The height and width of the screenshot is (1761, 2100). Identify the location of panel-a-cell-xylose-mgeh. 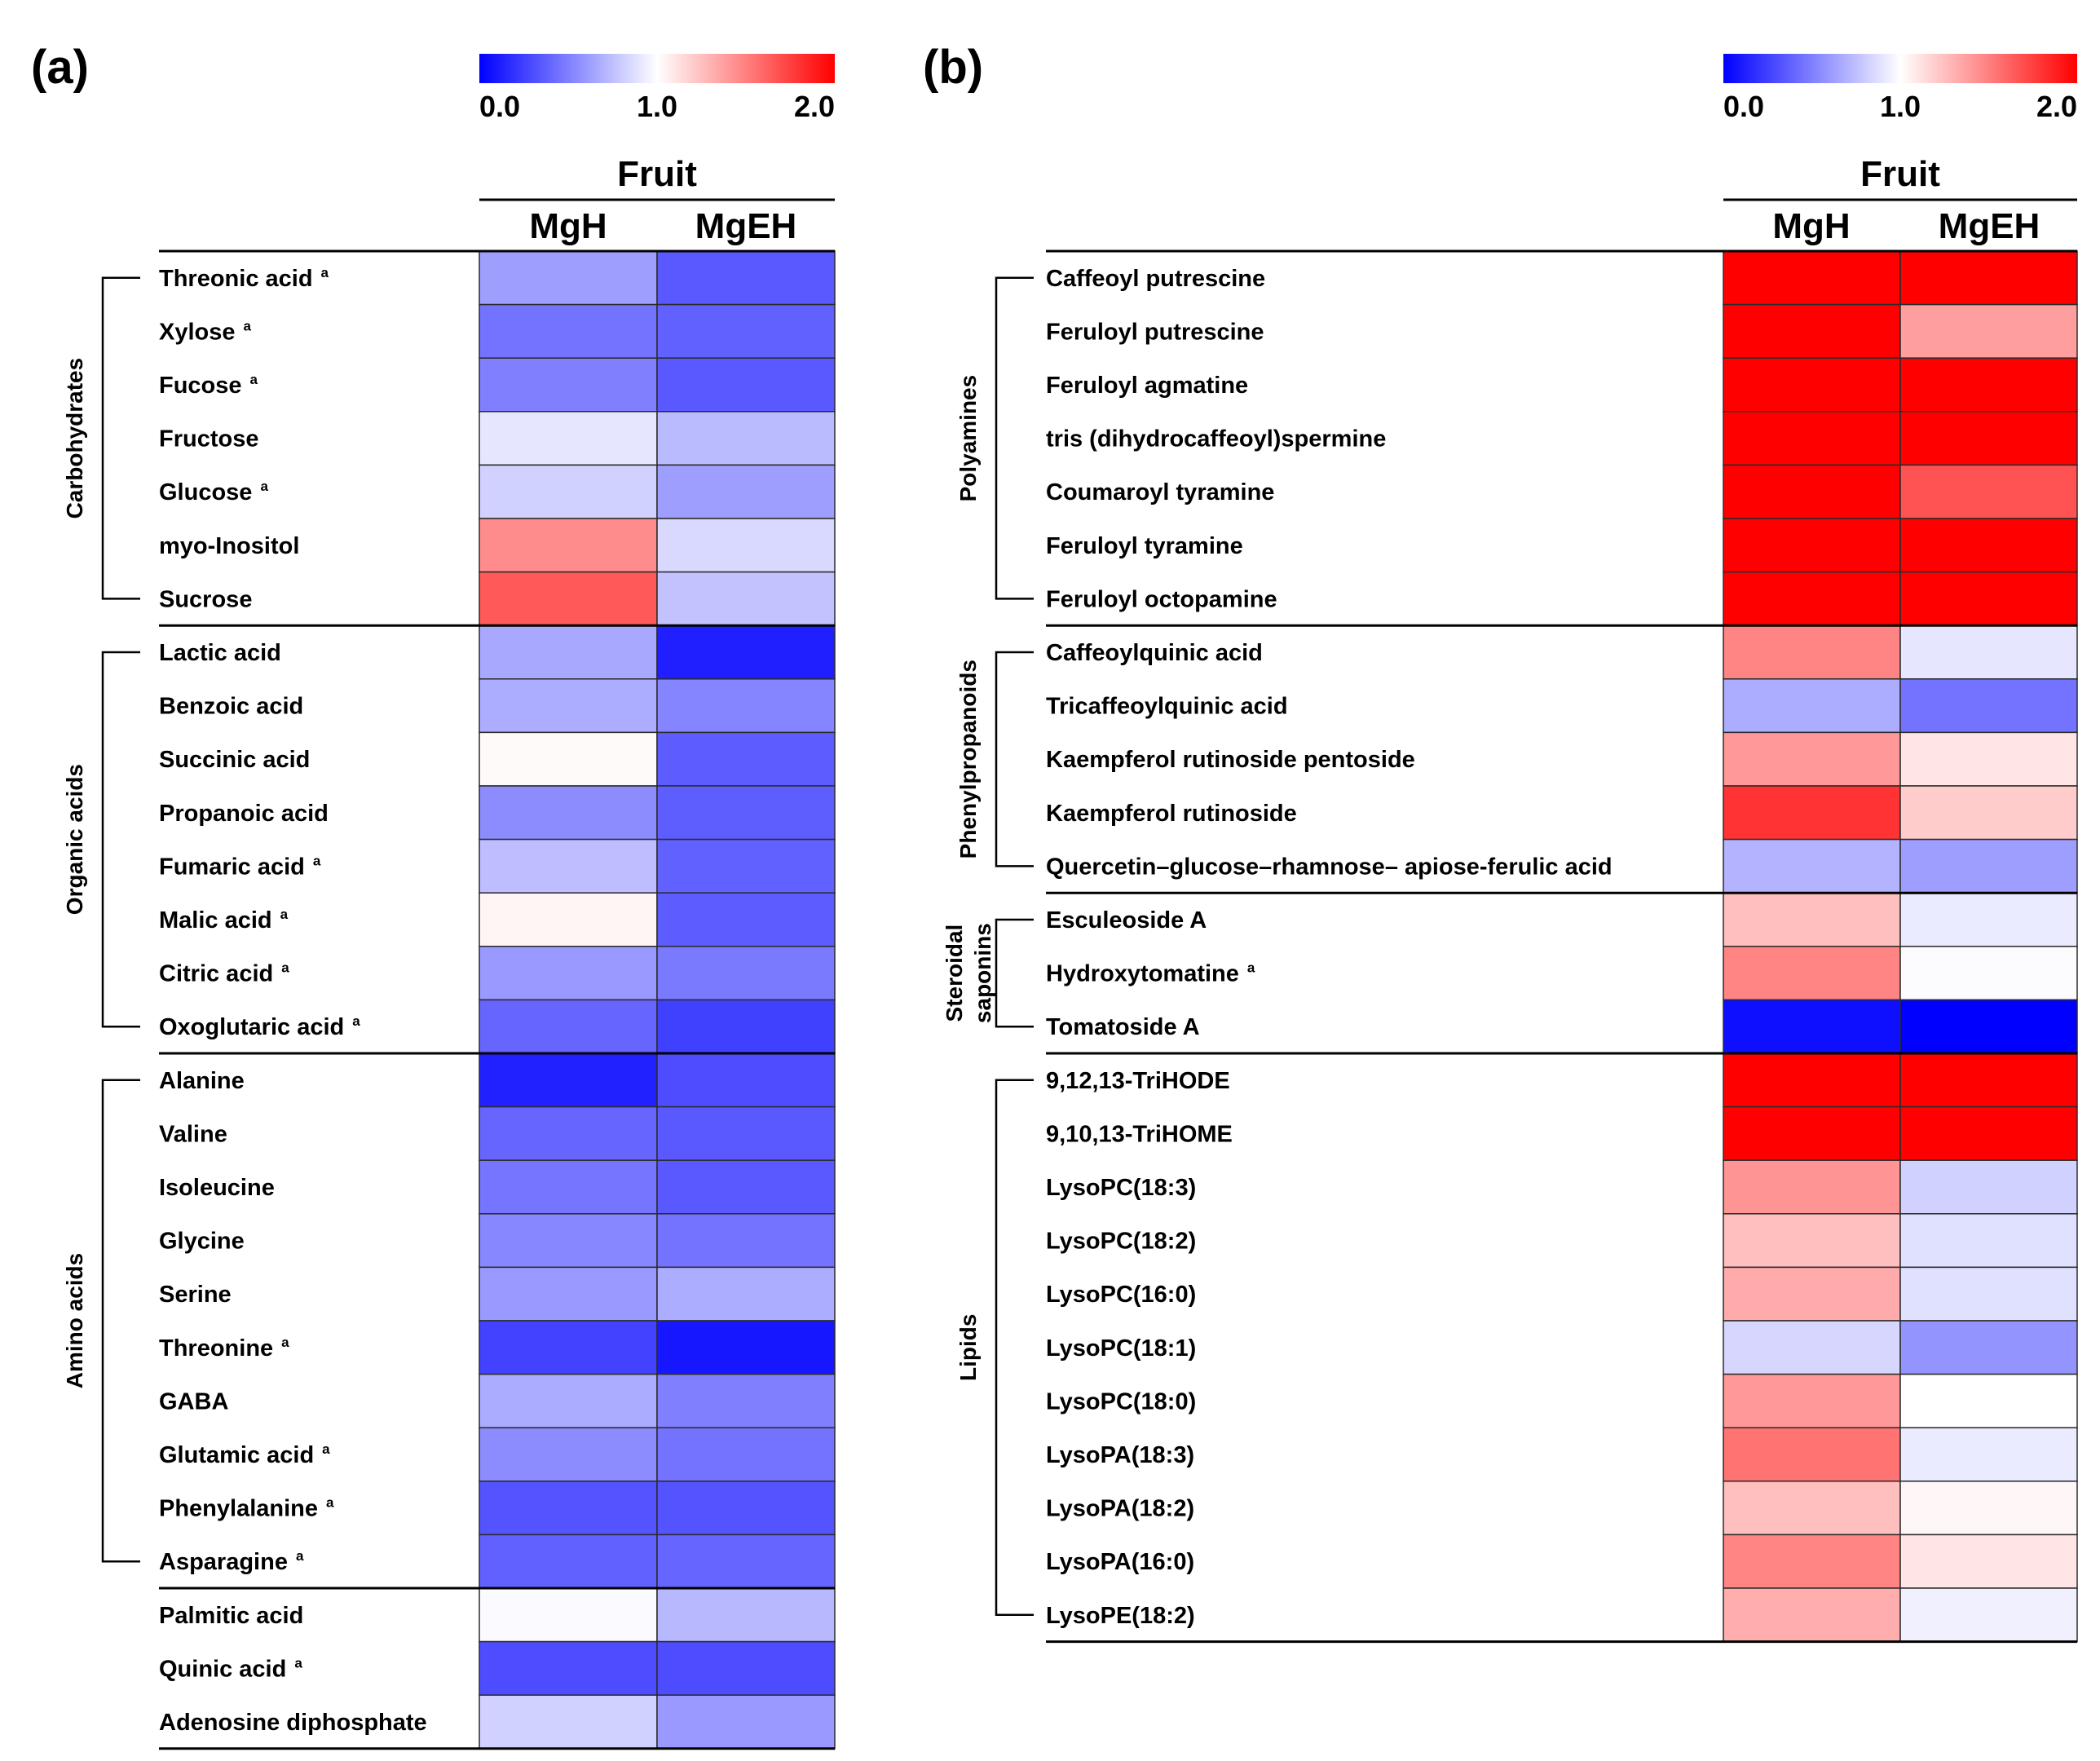
(746, 331).